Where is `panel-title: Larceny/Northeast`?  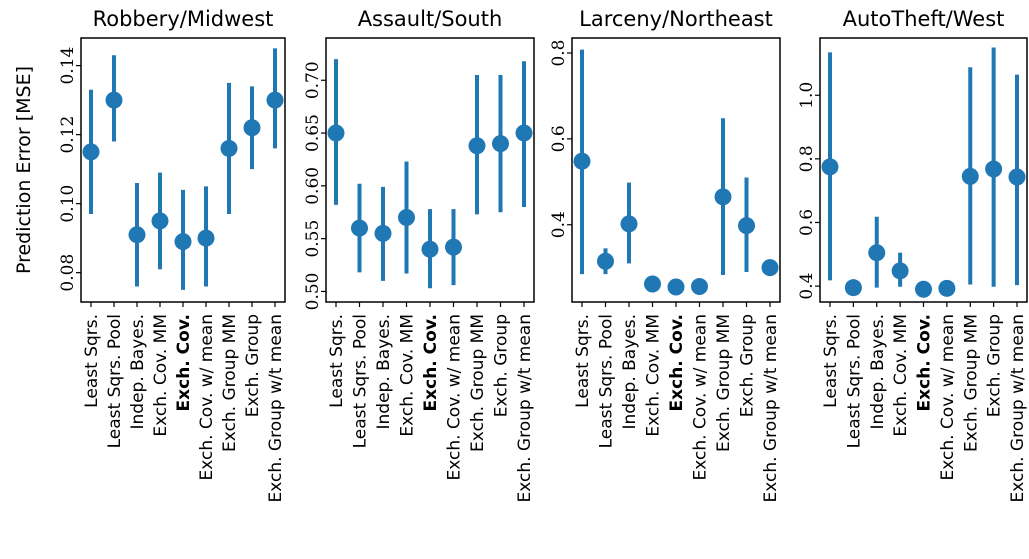 panel-title: Larceny/Northeast is located at coordinates (676, 19).